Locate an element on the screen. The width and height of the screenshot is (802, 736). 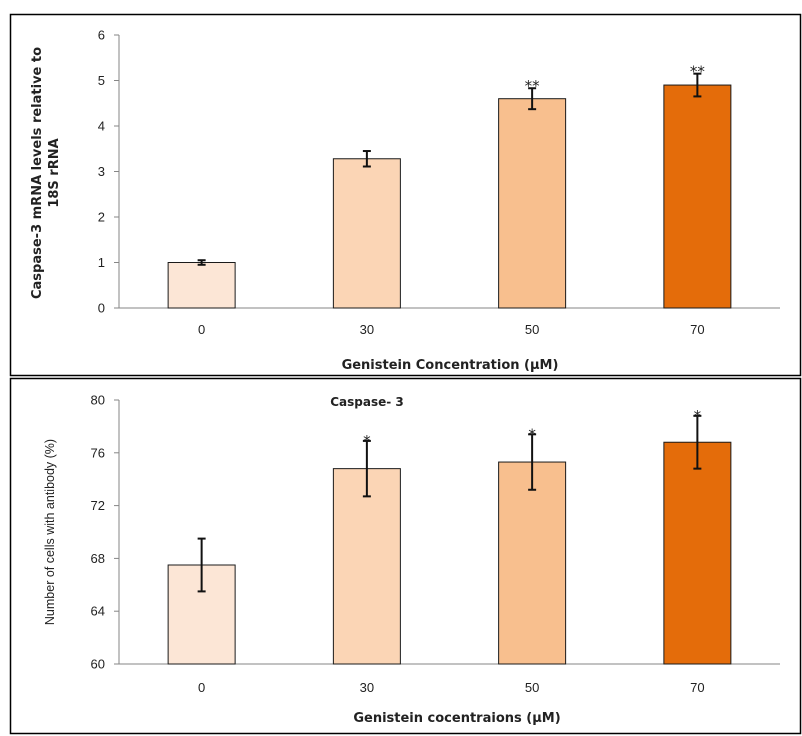
chart-1-xtick-label: 0 is located at coordinates (201, 329).